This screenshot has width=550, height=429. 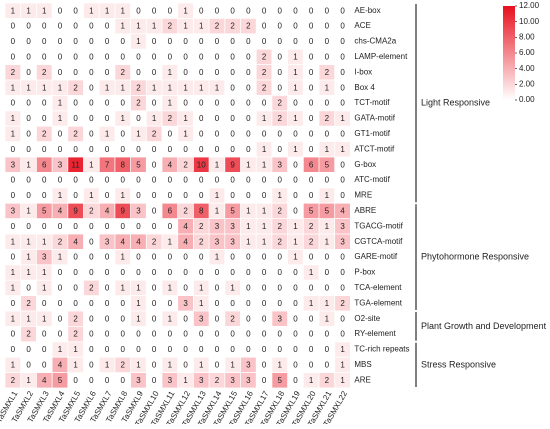 I want to click on row-label: chs-CMA2a, so click(x=375, y=41).